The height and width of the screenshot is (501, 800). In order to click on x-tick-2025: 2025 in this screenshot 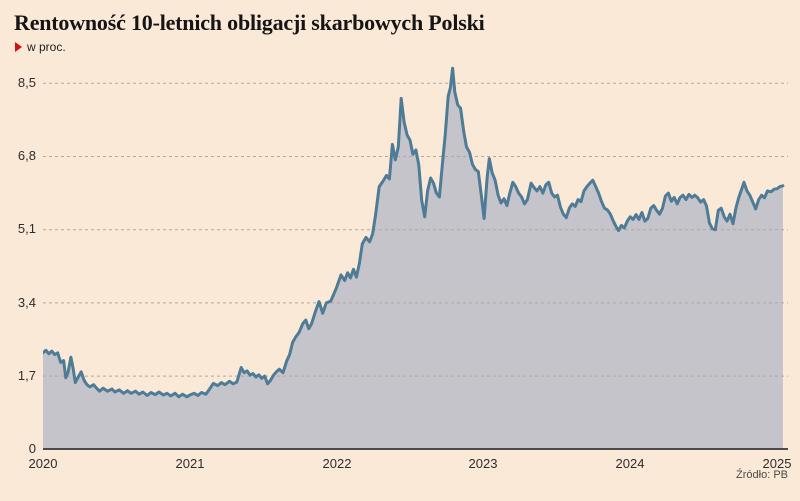, I will do `click(777, 463)`.